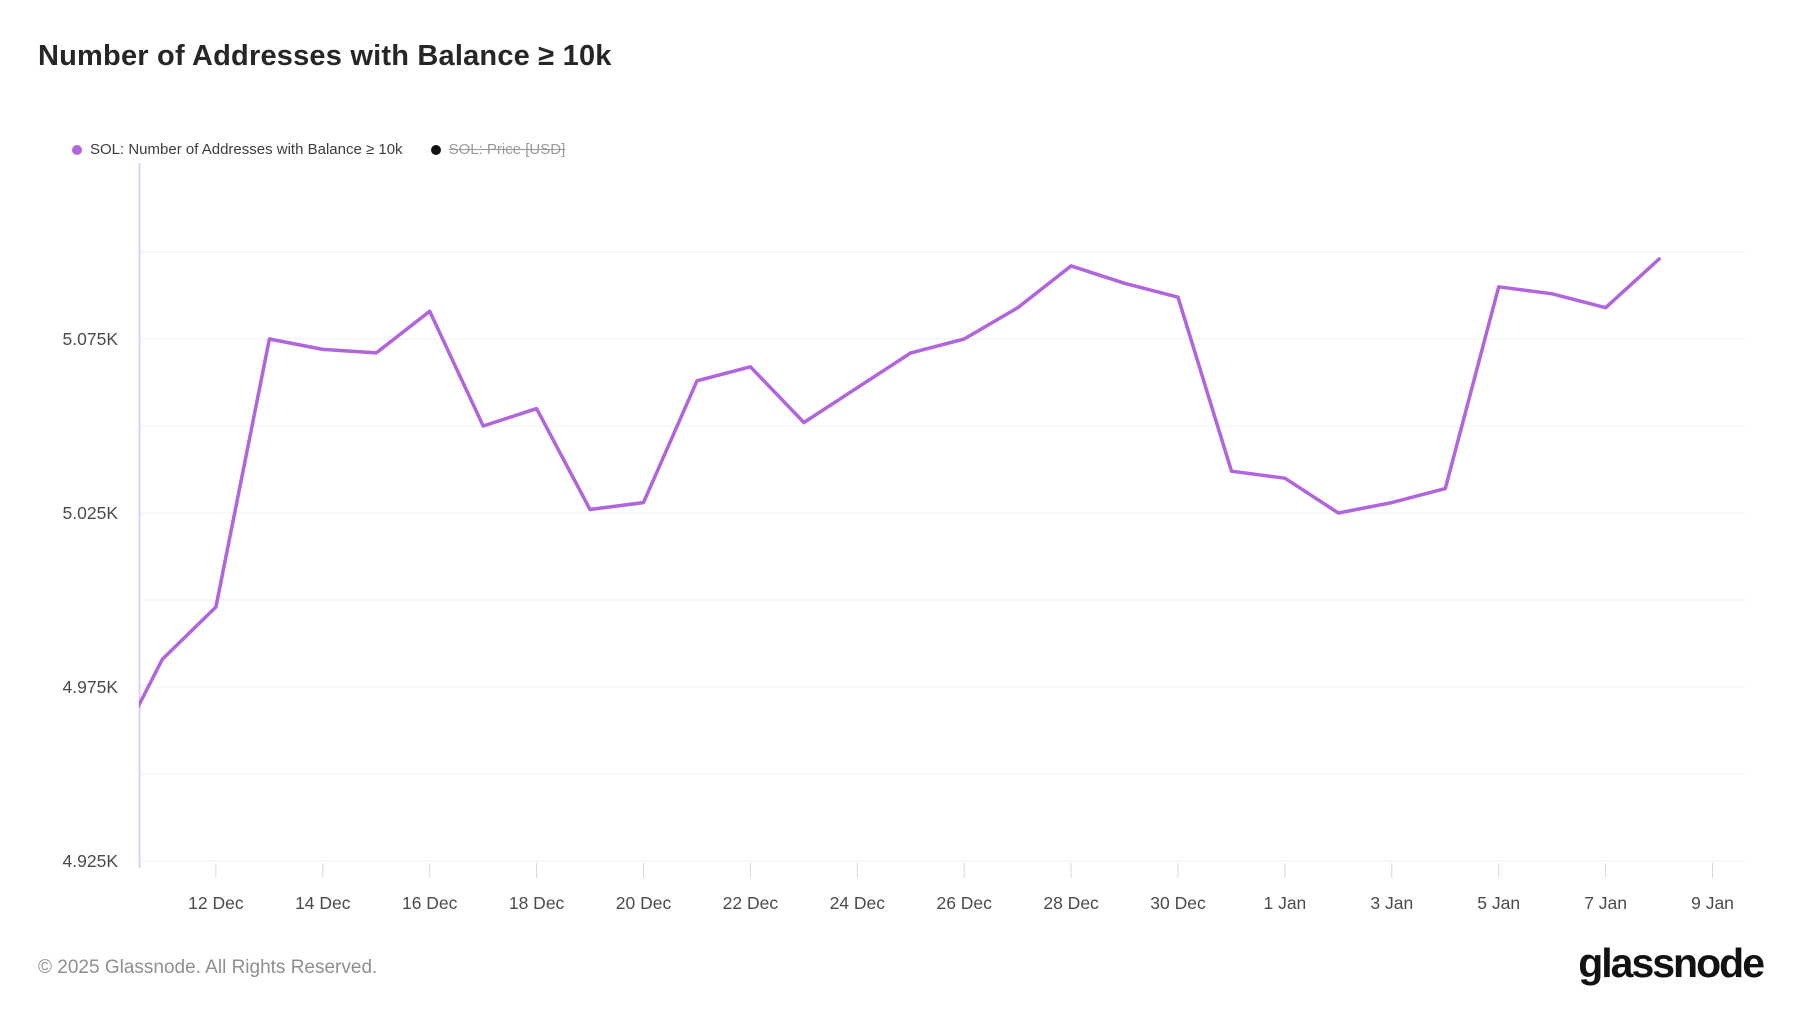 The width and height of the screenshot is (1800, 1013). Describe the element at coordinates (208, 967) in the screenshot. I see `copyright-text: © 2025 Glassnode. All Rights Reserved.` at that location.